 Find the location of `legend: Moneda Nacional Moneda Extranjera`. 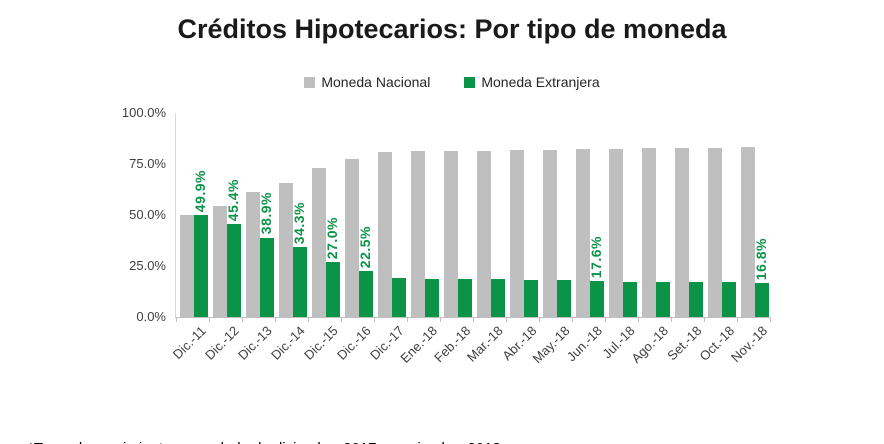

legend: Moneda Nacional Moneda Extranjera is located at coordinates (452, 82).